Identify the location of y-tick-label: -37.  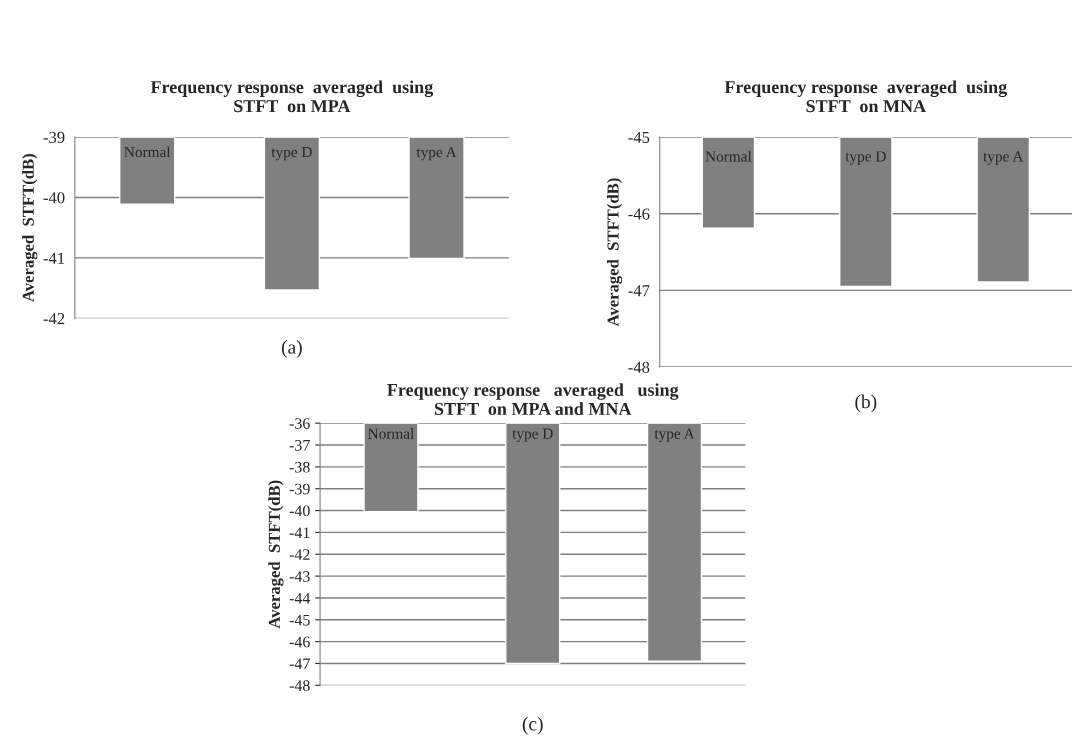
(299, 445).